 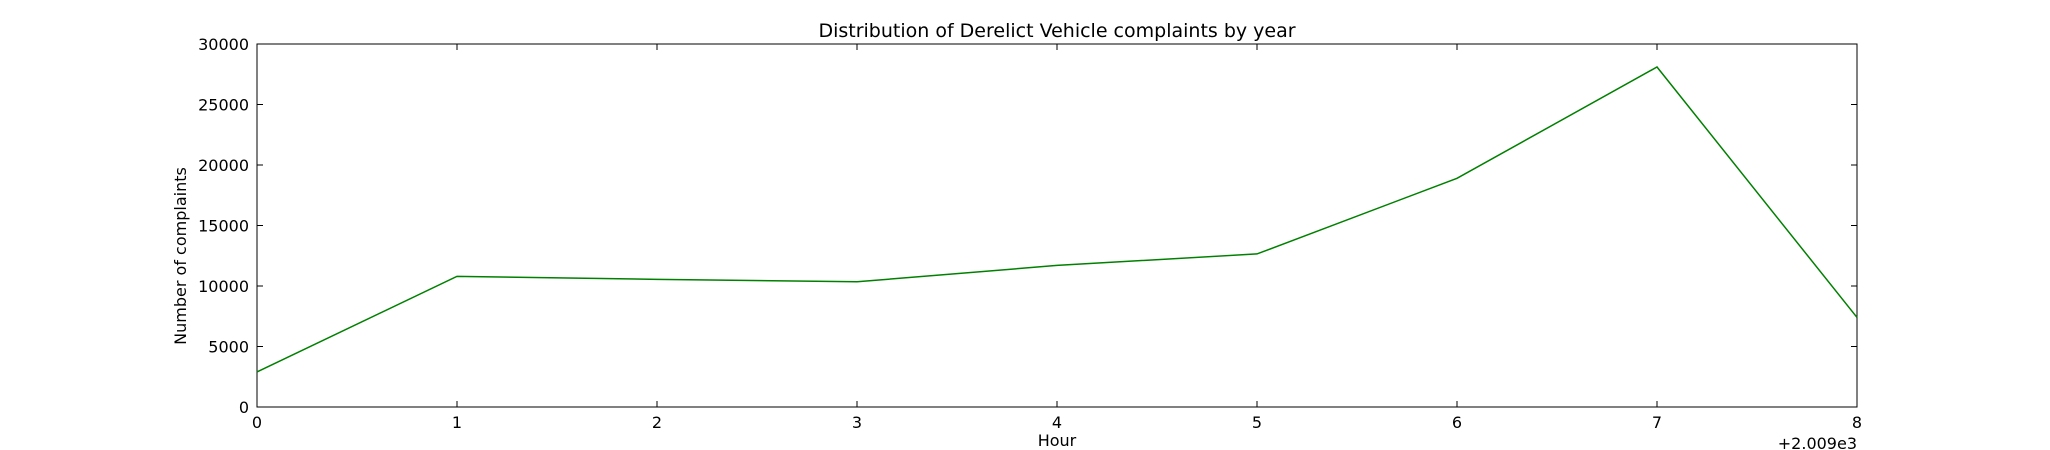 What do you see at coordinates (223, 105) in the screenshot?
I see `y-tick-label: 25000` at bounding box center [223, 105].